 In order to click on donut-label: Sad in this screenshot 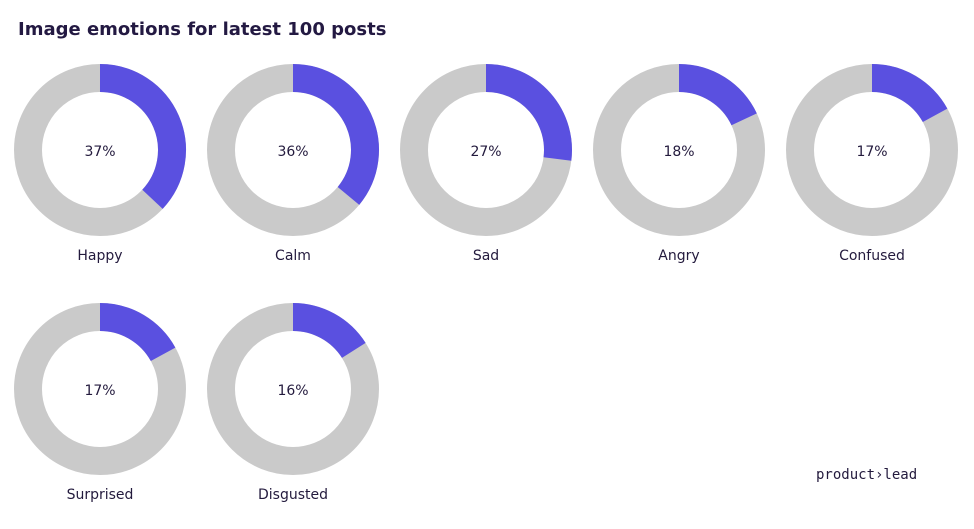, I will do `click(486, 256)`.